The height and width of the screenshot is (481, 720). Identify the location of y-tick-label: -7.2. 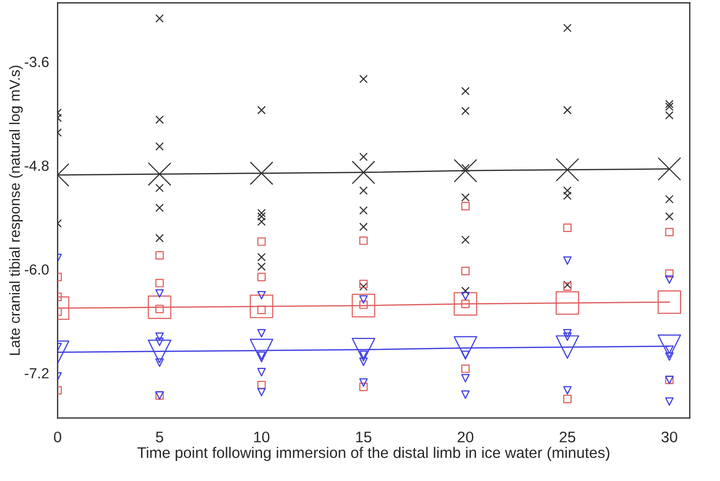
(36, 373).